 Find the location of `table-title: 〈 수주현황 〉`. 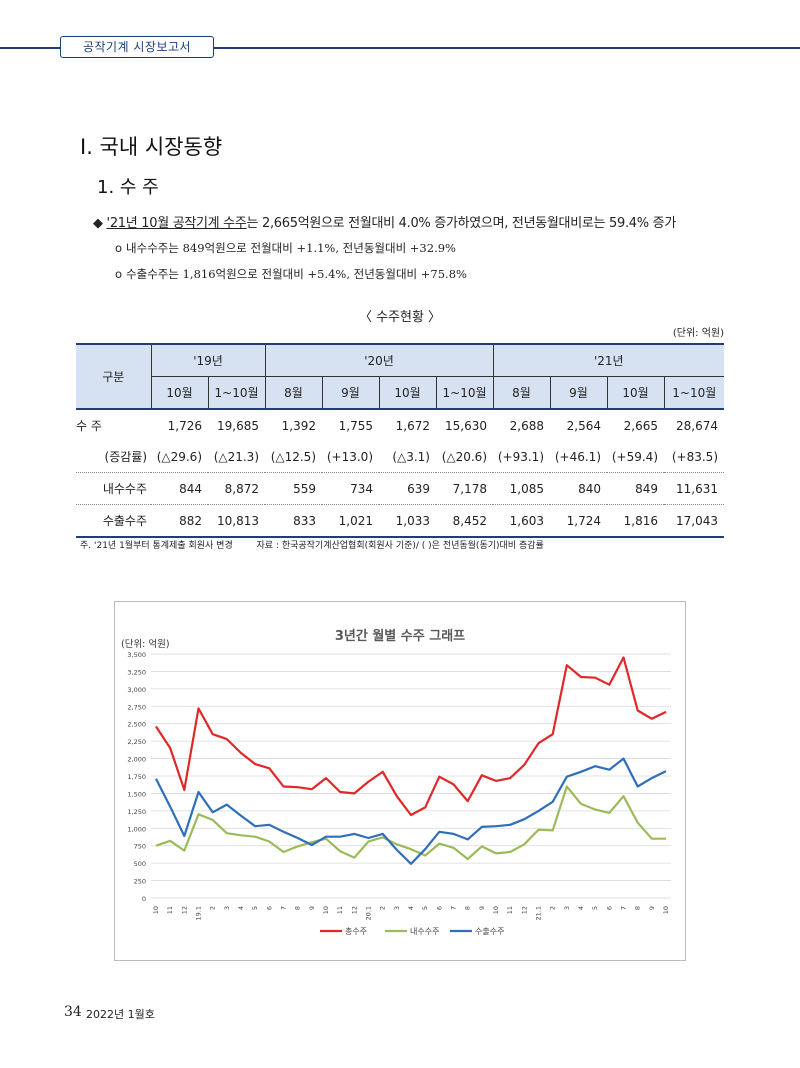

table-title: 〈 수주현황 〉 is located at coordinates (400, 317).